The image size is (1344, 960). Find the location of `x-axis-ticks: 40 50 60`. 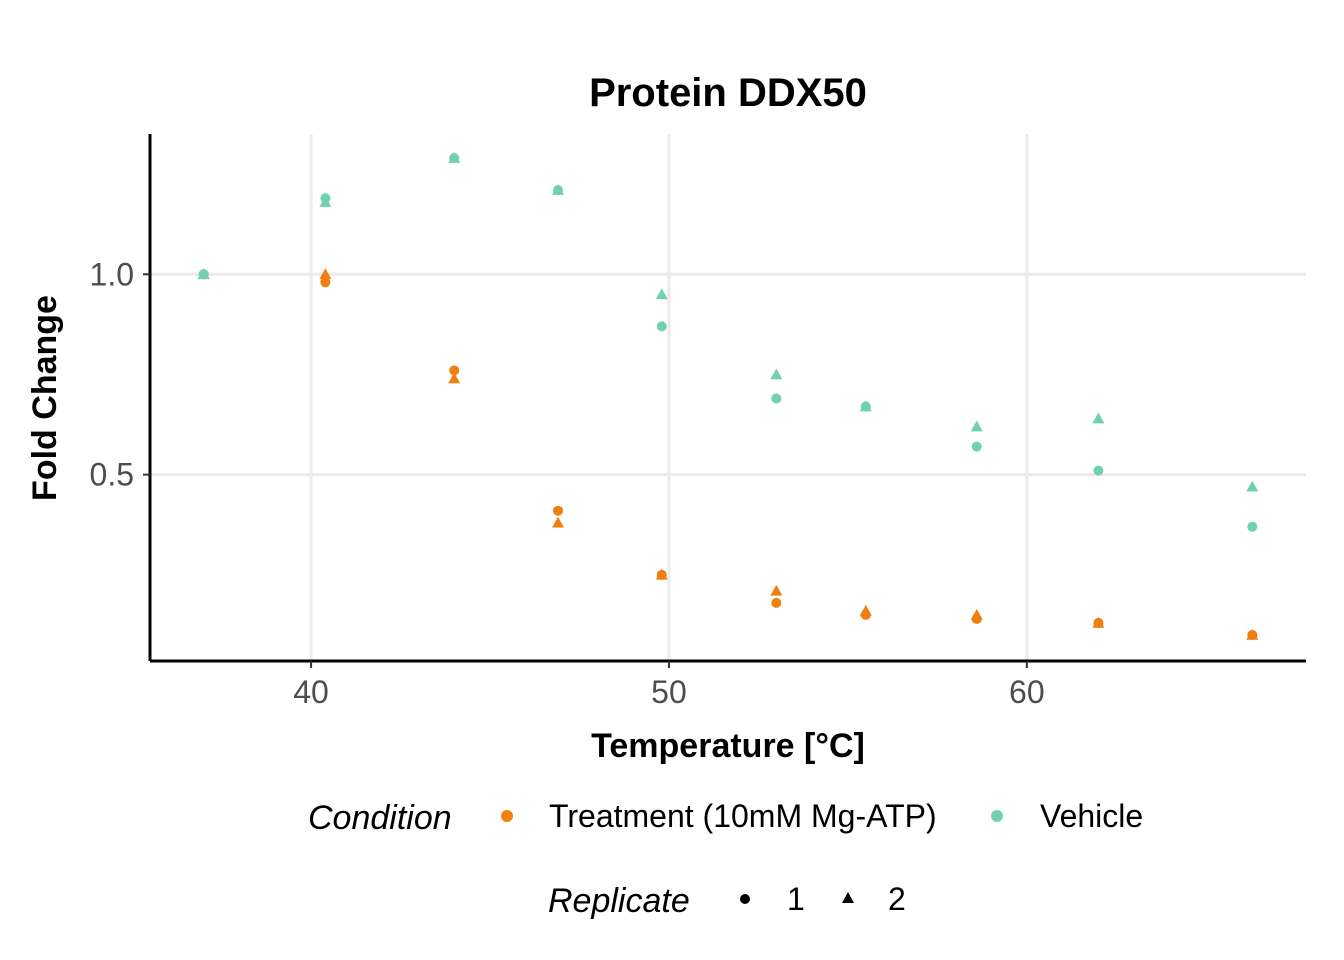

x-axis-ticks: 40 50 60 is located at coordinates (669, 685).